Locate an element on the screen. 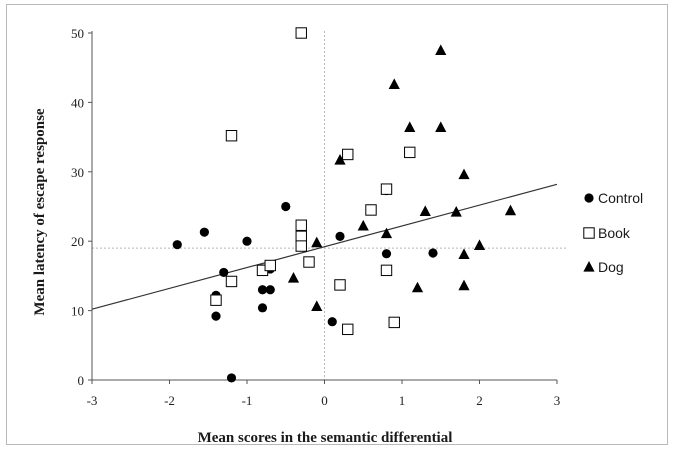 This screenshot has width=675, height=453. legend: Control Book Dog is located at coordinates (613, 232).